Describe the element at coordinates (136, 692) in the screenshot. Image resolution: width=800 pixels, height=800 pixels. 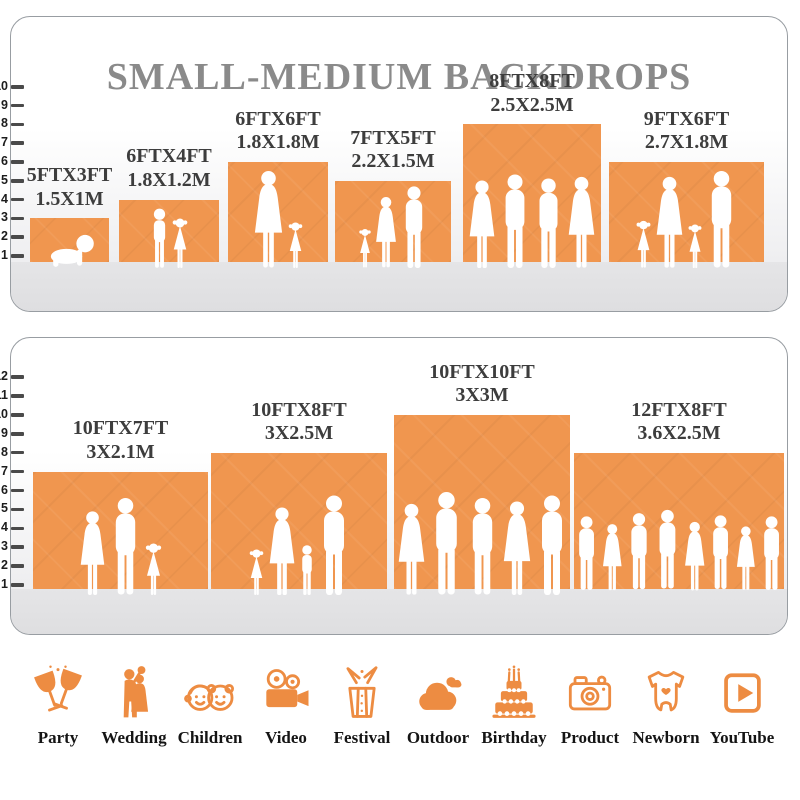
I see `wedding-couple-icon` at that location.